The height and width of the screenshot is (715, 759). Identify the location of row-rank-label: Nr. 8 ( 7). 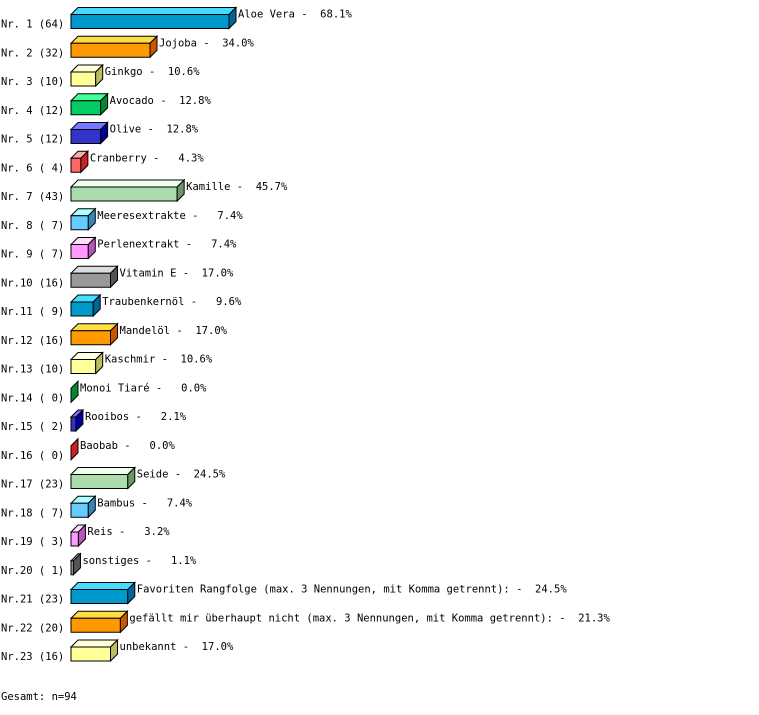
(32, 226).